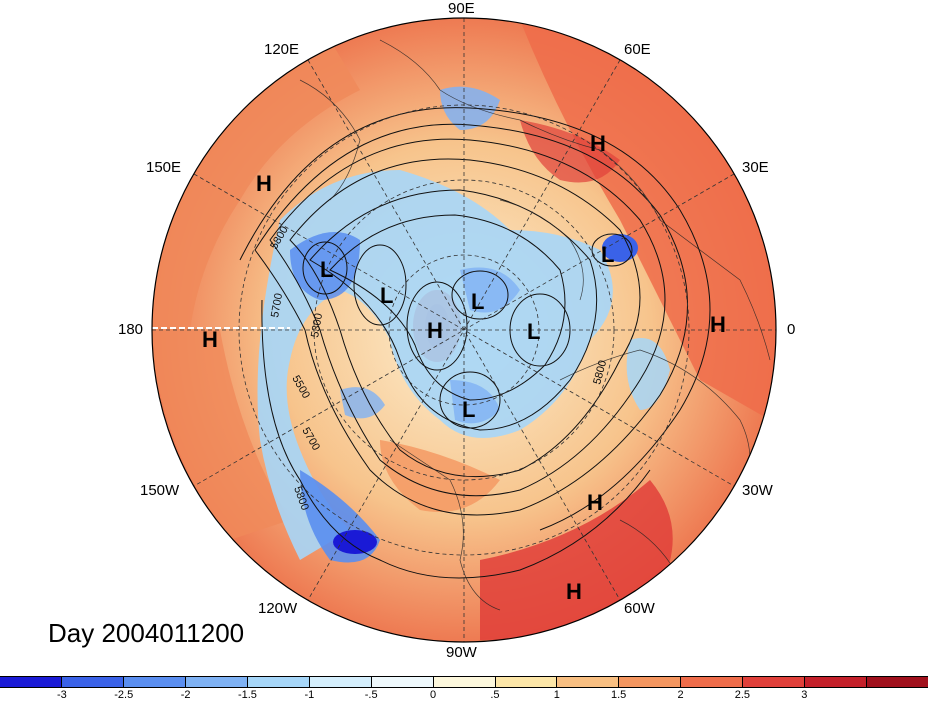 The height and width of the screenshot is (702, 928). Describe the element at coordinates (124, 695) in the screenshot. I see `colorbar-tick-label: -2.5` at that location.